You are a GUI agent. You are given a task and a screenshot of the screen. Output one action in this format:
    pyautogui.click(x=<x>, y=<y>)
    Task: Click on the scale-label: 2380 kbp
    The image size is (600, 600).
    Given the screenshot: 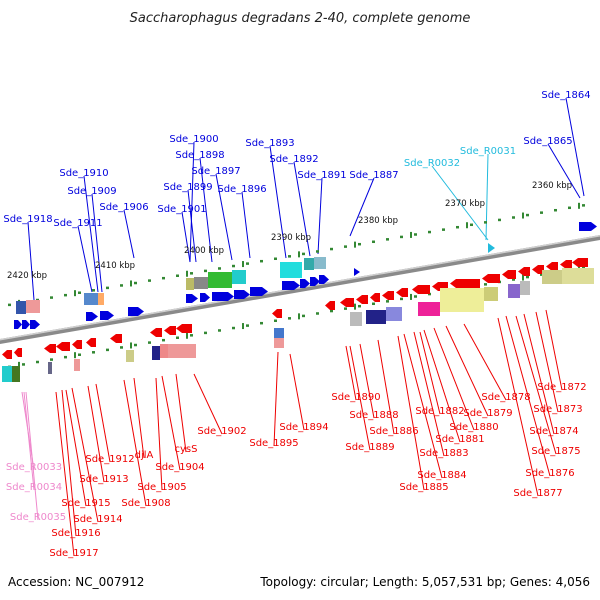 What is the action you would take?
    pyautogui.click(x=378, y=221)
    